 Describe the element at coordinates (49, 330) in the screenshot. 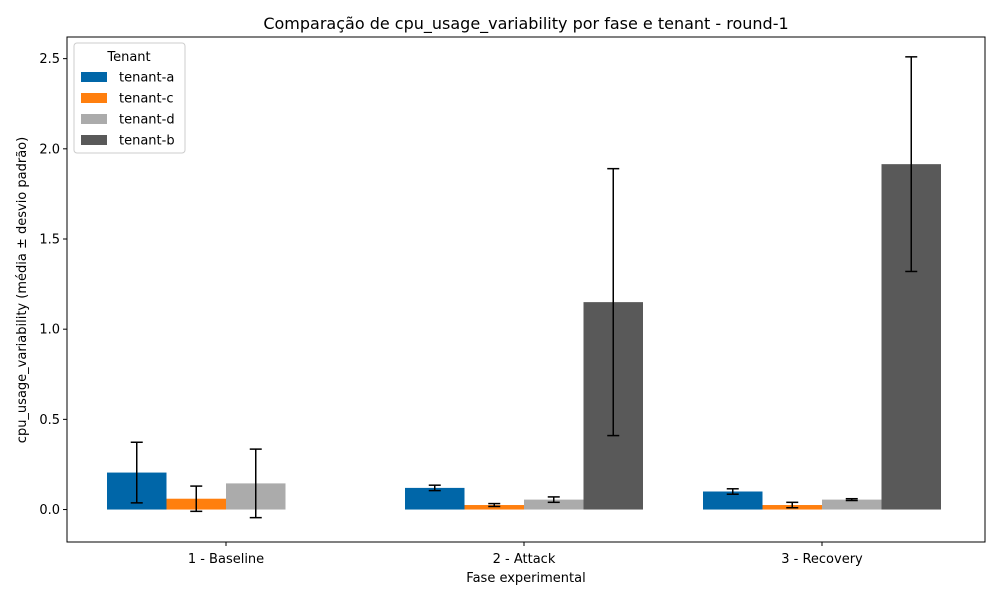

I see `y-tick-label: 1.0` at that location.